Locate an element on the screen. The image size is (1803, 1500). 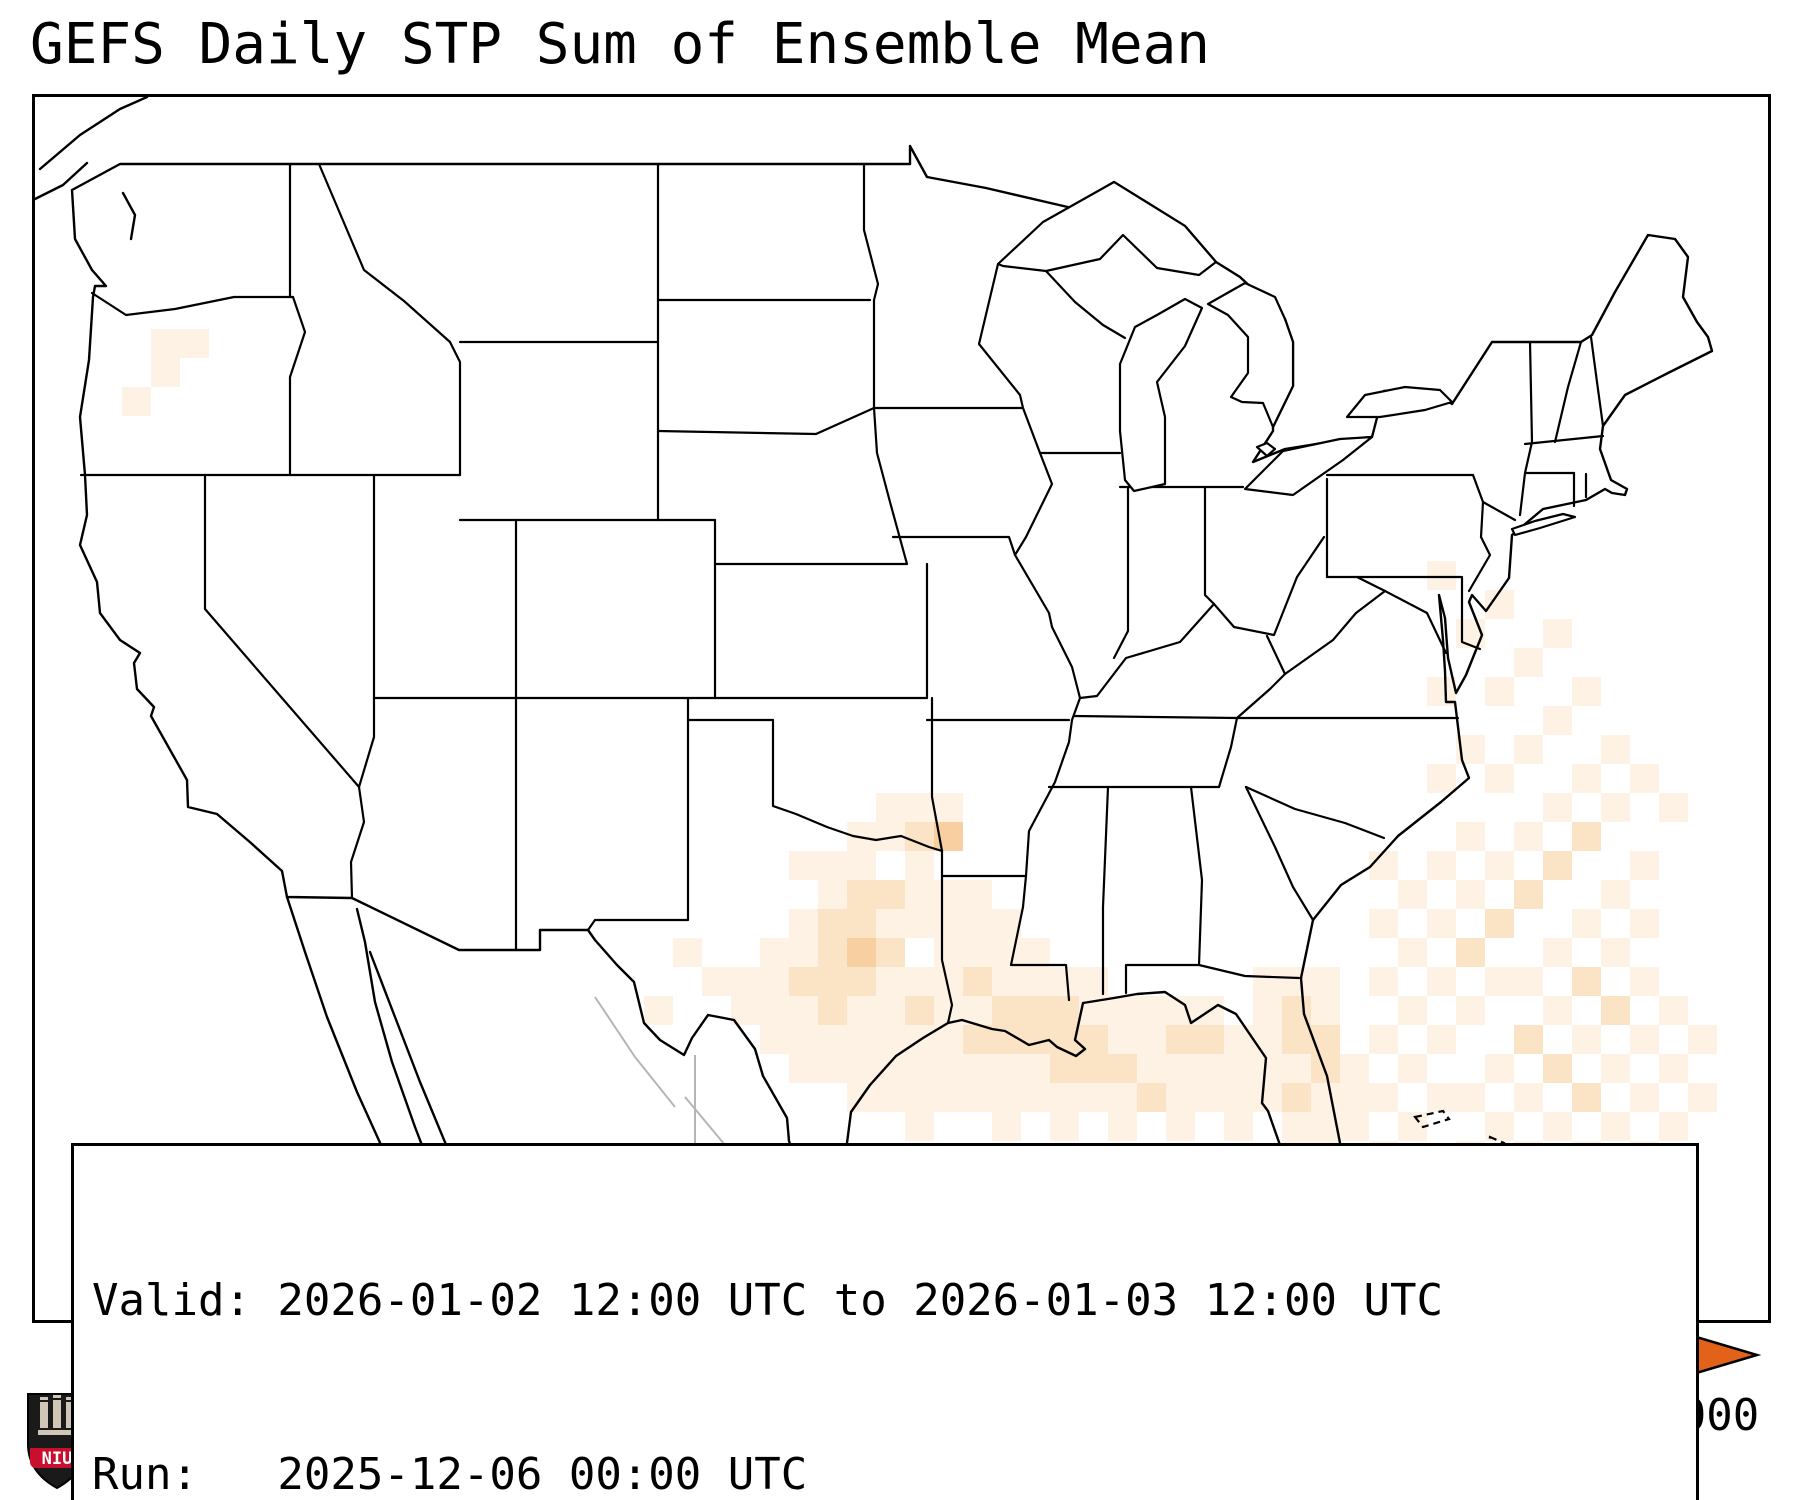
long-island is located at coordinates (1543, 524).